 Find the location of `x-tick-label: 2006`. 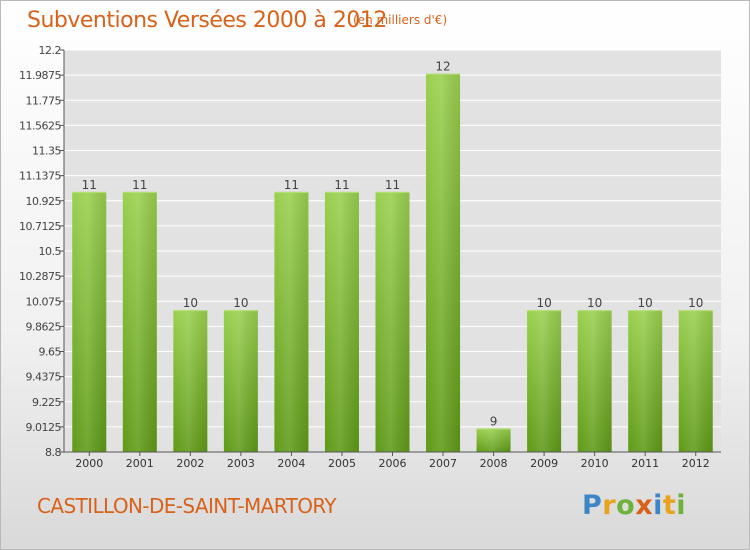

x-tick-label: 2006 is located at coordinates (393, 463).